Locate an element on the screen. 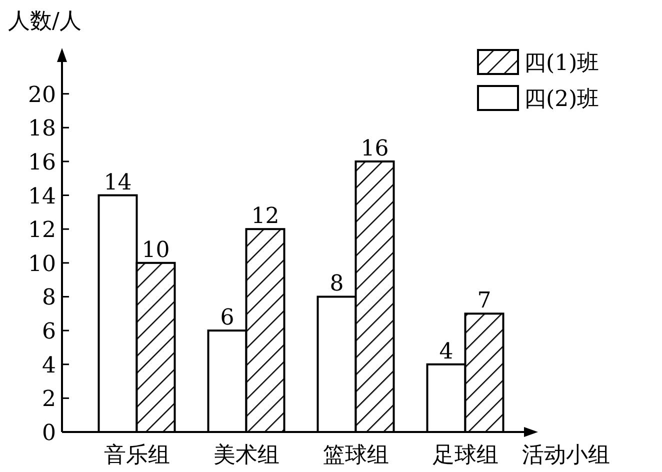 The width and height of the screenshot is (662, 472). data-label: 7 is located at coordinates (484, 301).